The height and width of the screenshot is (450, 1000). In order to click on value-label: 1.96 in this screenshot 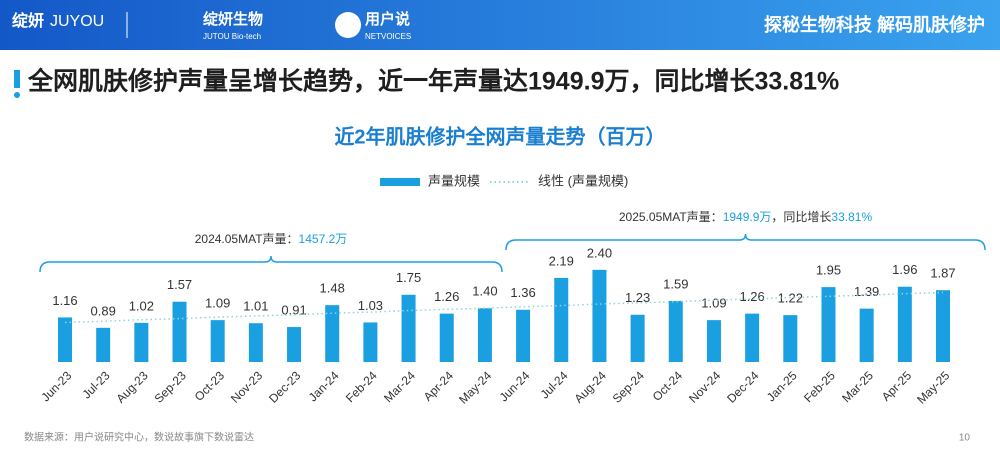, I will do `click(904, 269)`.